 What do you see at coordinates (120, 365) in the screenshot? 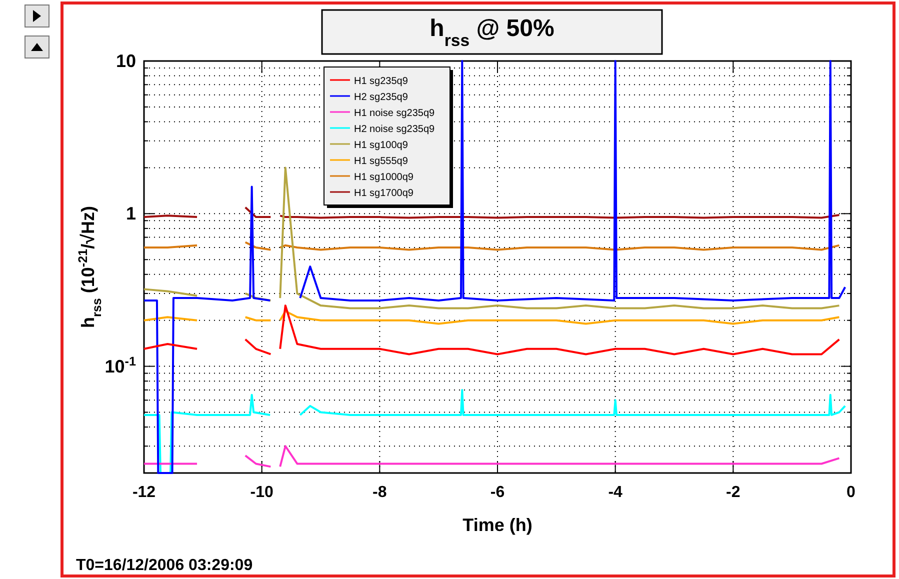
I see `y-tick-label: 10$^{-1}$` at bounding box center [120, 365].